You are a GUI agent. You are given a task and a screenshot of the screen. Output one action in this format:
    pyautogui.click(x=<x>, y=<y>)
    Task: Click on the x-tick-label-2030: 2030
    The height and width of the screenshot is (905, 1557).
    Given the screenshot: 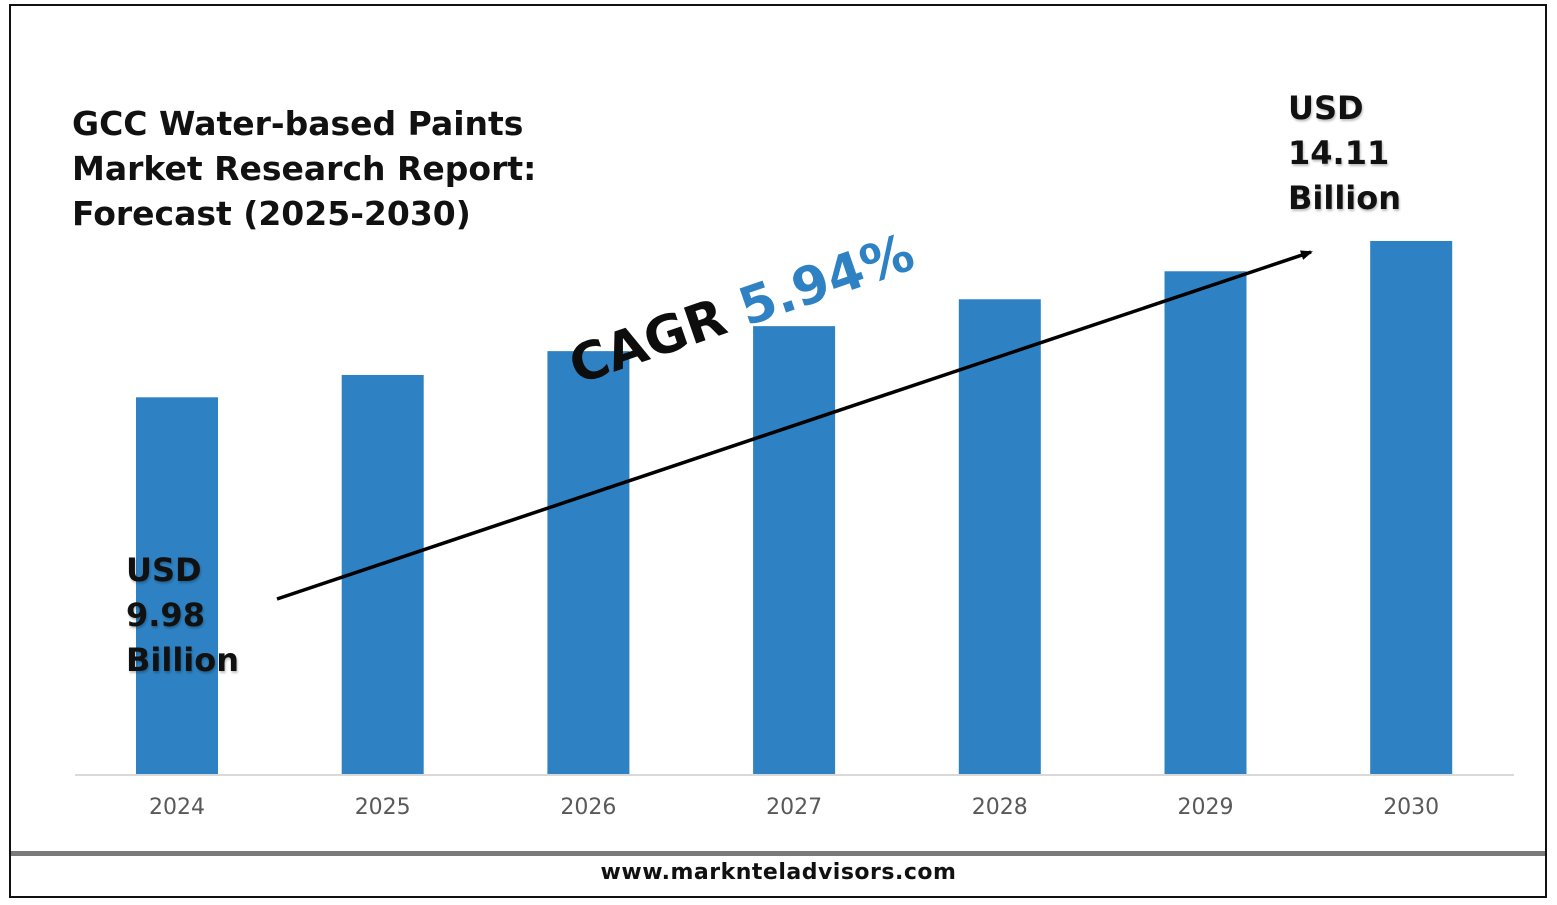 What is the action you would take?
    pyautogui.click(x=1411, y=807)
    